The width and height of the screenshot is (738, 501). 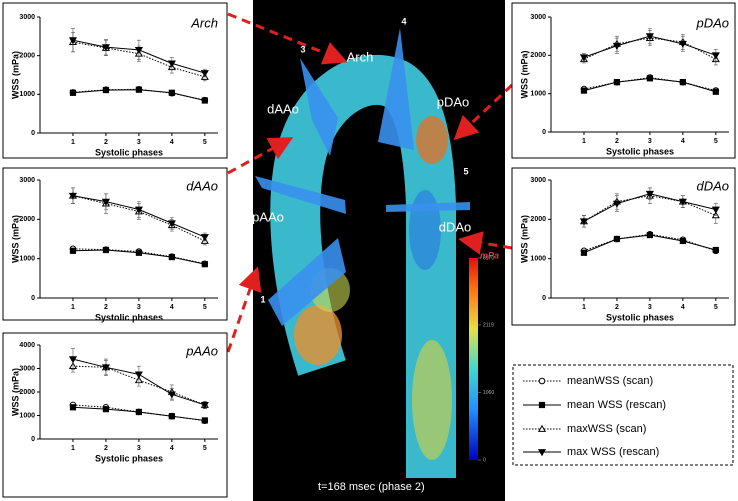 I want to click on colorbar-tick-label: 2119, so click(x=488, y=325).